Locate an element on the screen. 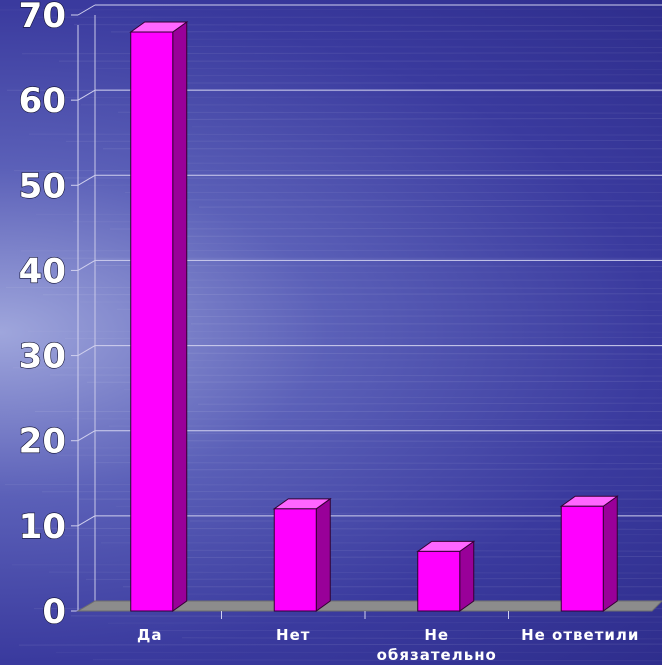 The height and width of the screenshot is (665, 662). y-tick-label: 20 is located at coordinates (42, 442).